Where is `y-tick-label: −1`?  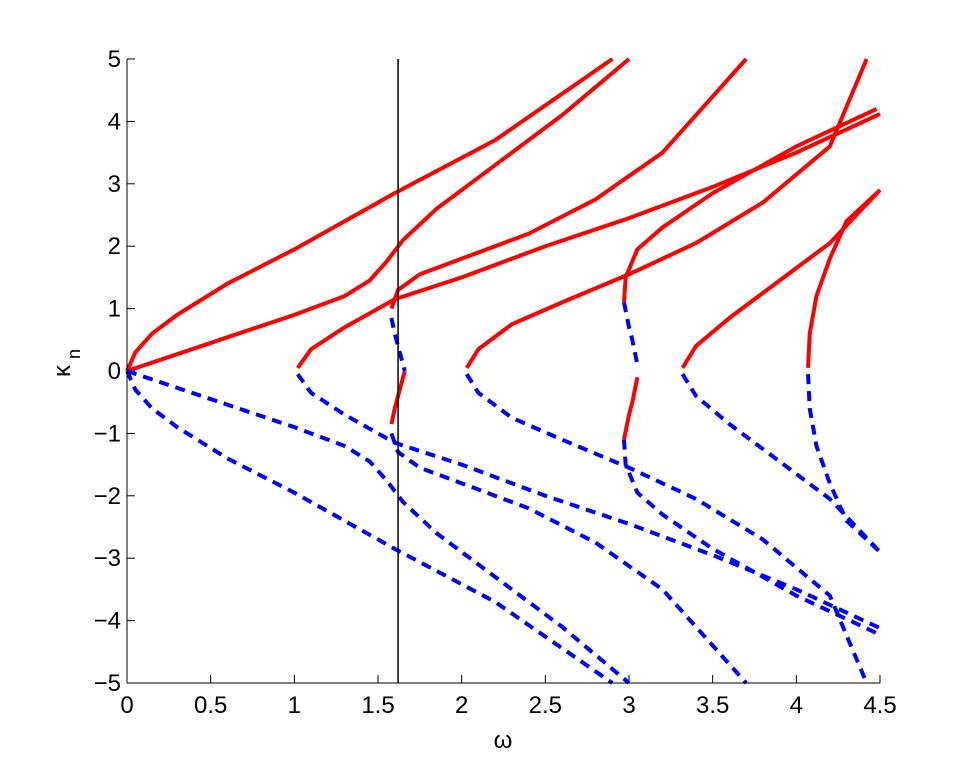 y-tick-label: −1 is located at coordinates (107, 433).